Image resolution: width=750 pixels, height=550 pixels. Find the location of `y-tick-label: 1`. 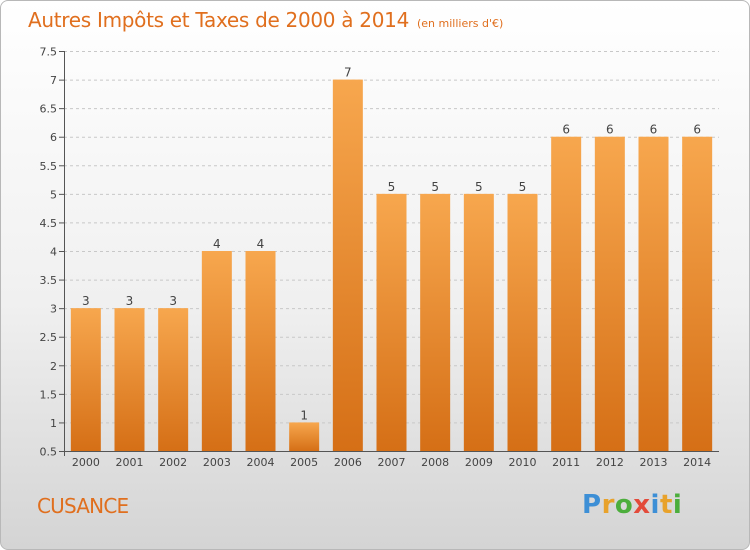

y-tick-label: 1 is located at coordinates (53, 423).